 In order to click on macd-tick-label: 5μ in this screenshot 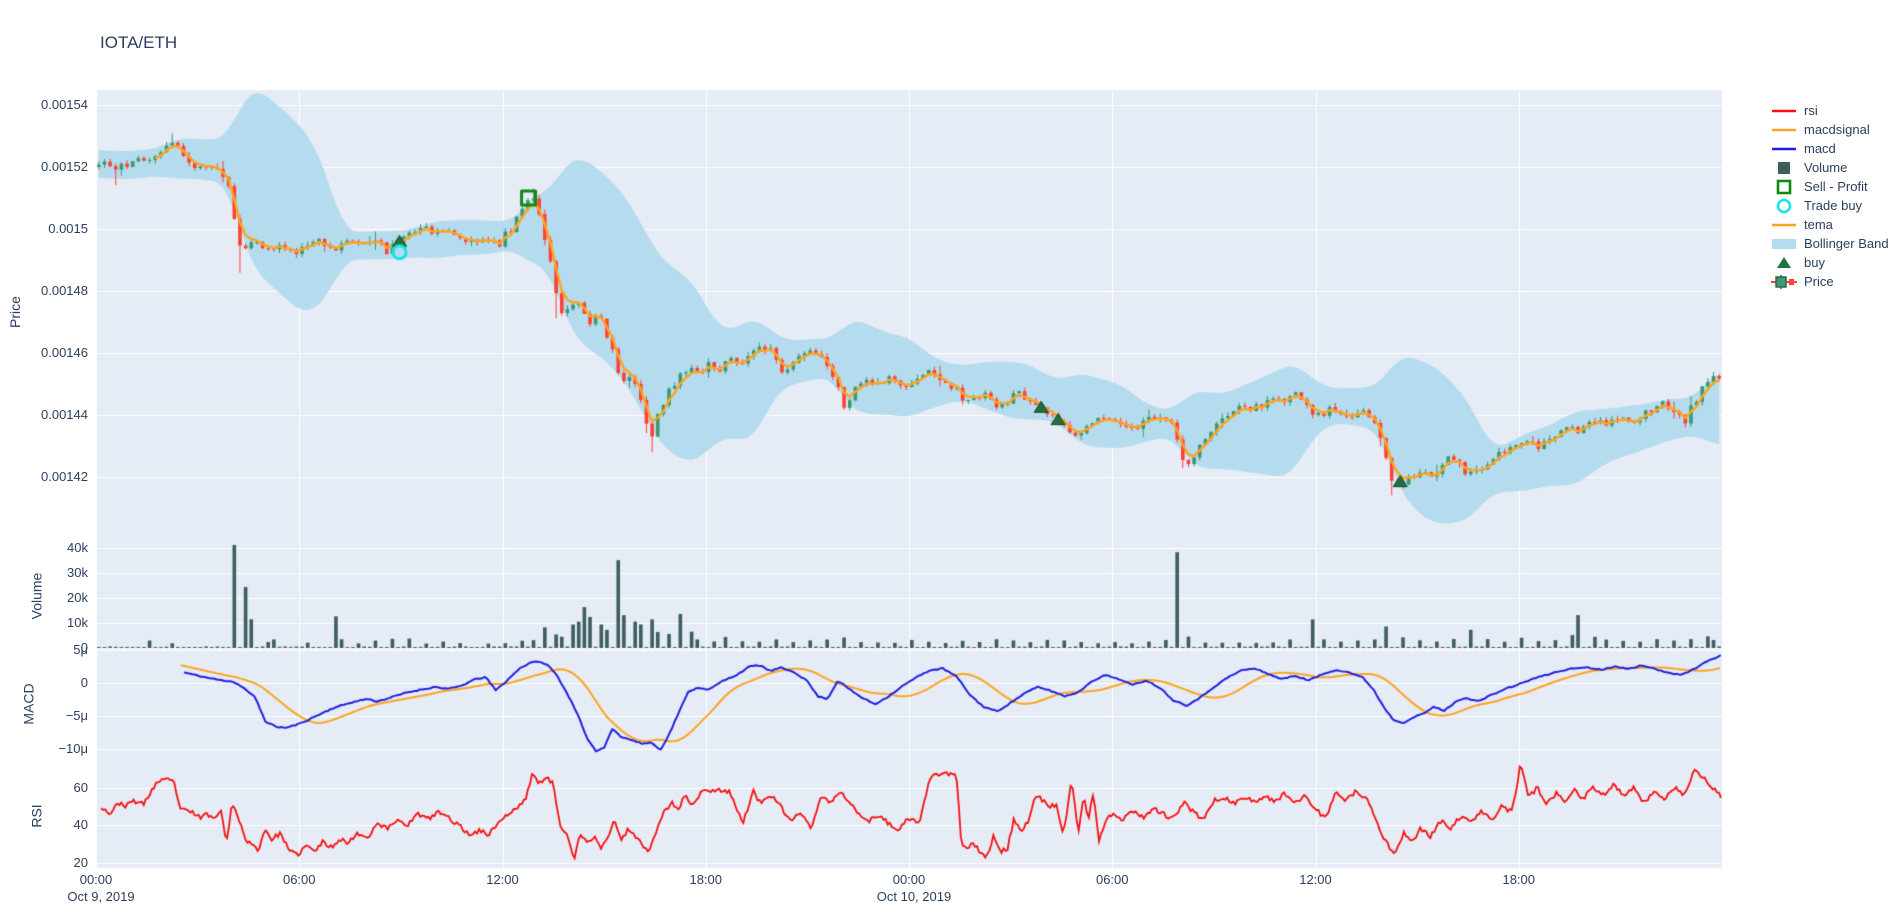, I will do `click(80, 649)`.